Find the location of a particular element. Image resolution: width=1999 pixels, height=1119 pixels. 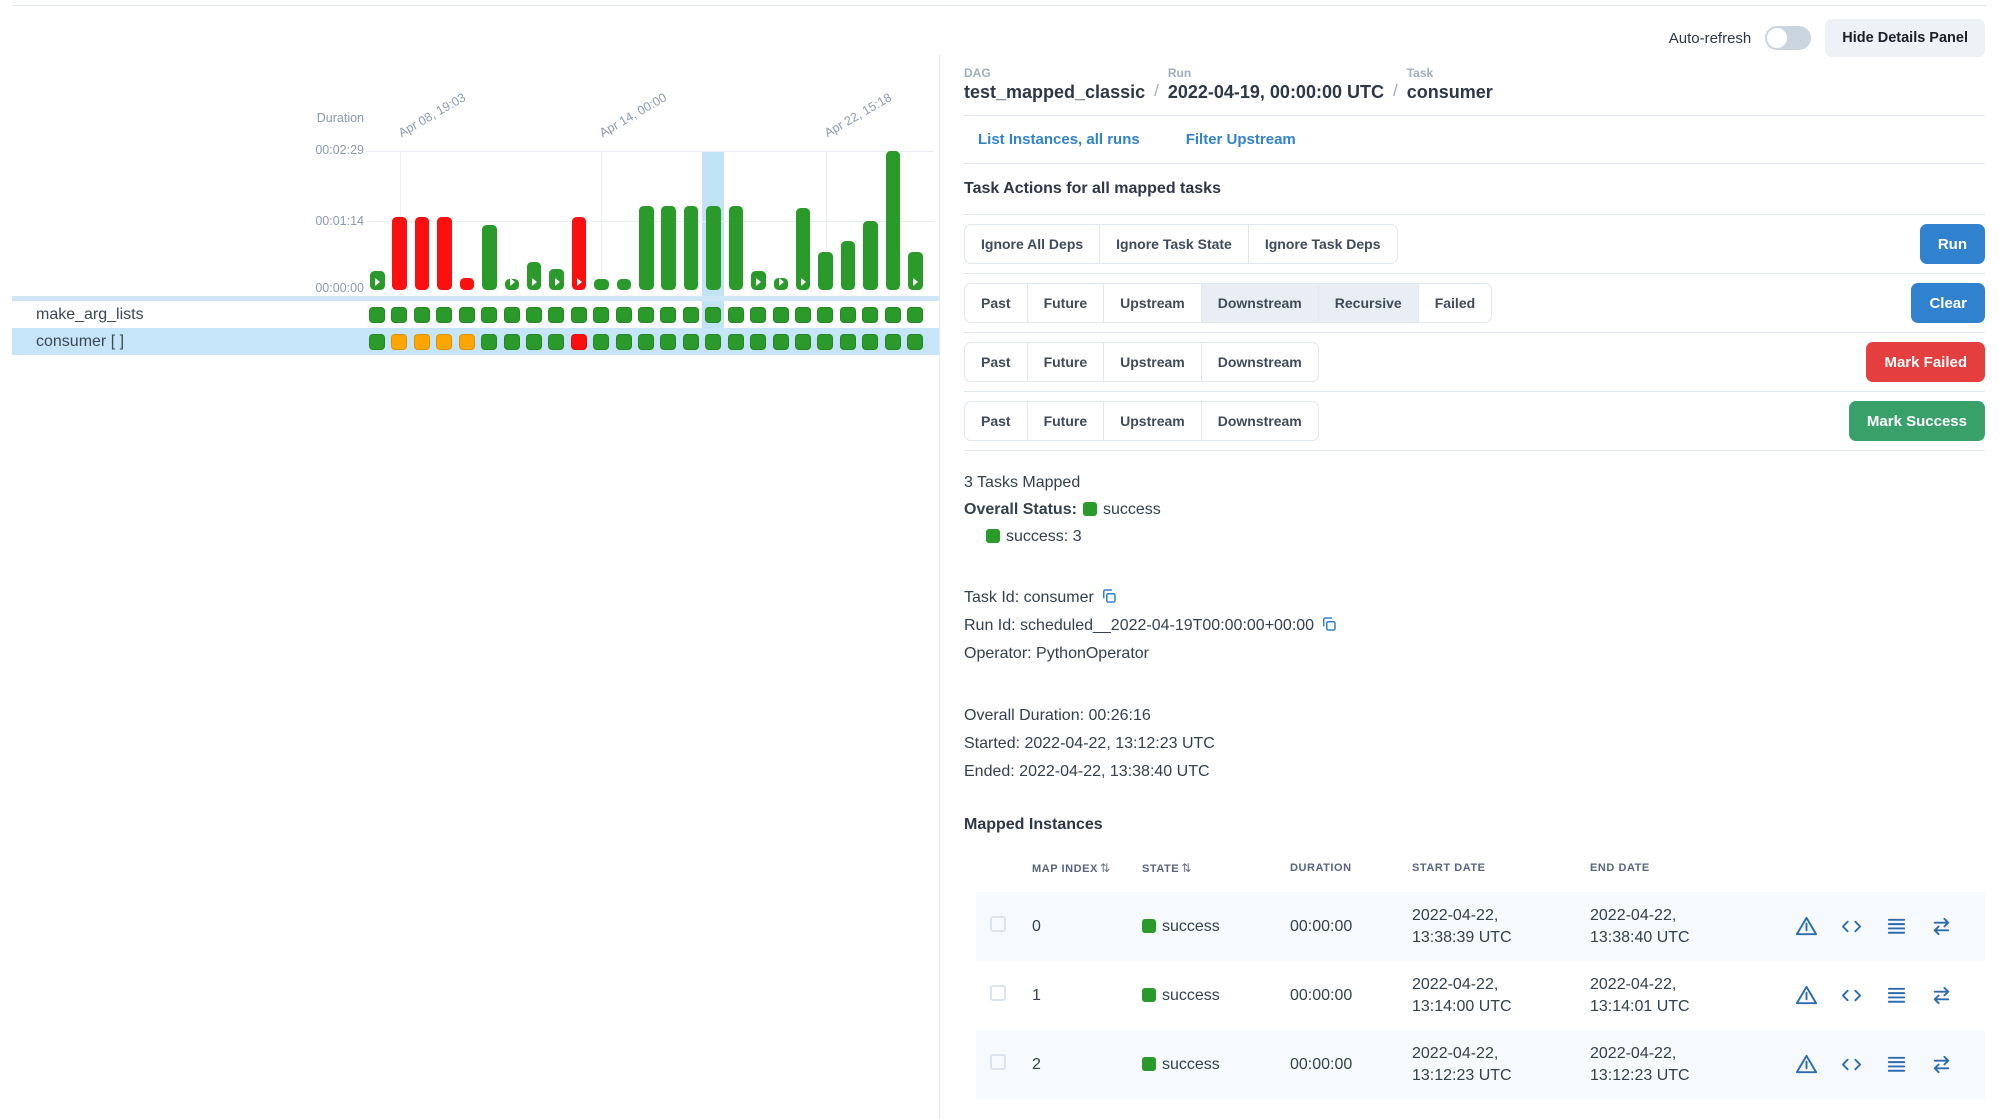

task-name-label: consumer [ ] is located at coordinates (80, 341).